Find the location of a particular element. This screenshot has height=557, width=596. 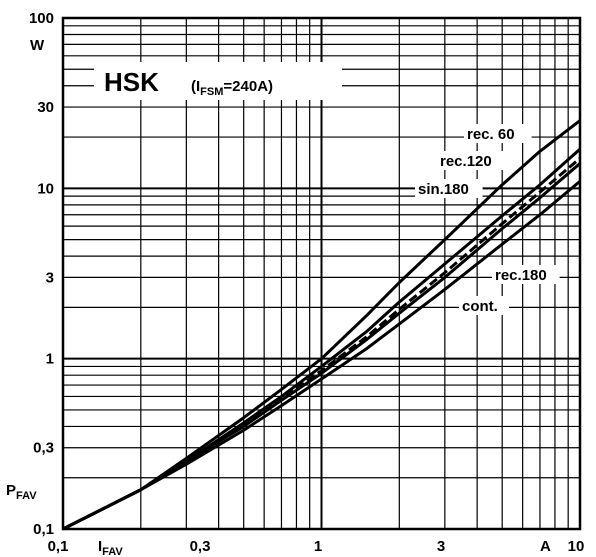

x-tick-label: 3 is located at coordinates (441, 546).